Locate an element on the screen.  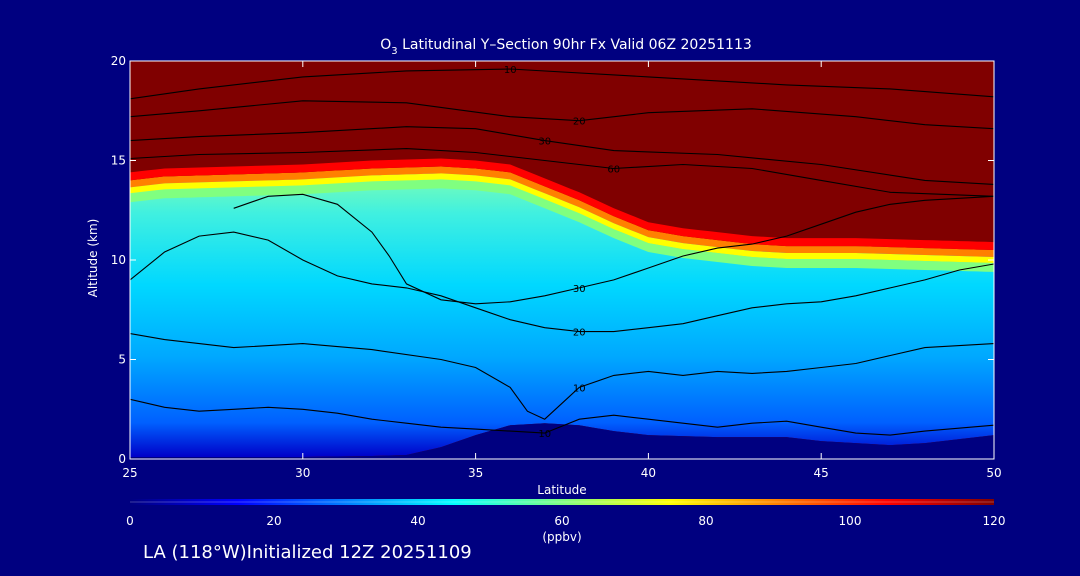
y-axis-label: Altitude (km) is located at coordinates (93, 258).